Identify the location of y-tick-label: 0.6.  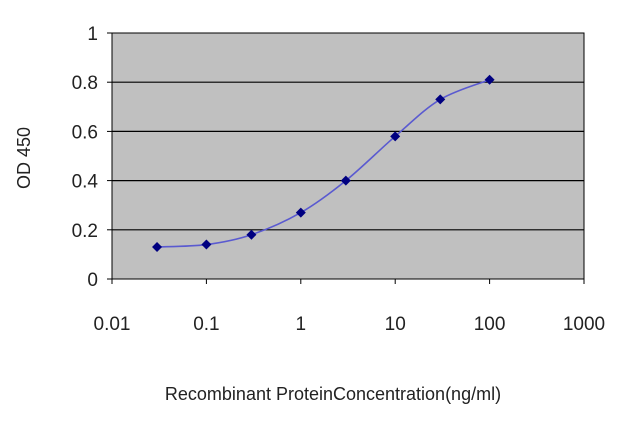
(85, 132).